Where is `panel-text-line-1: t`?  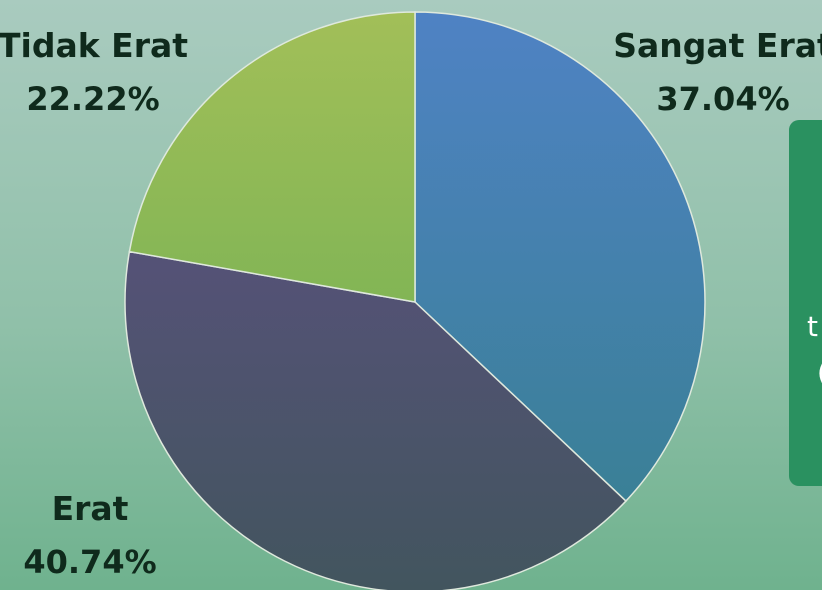
panel-text-line-1: t is located at coordinates (812, 326).